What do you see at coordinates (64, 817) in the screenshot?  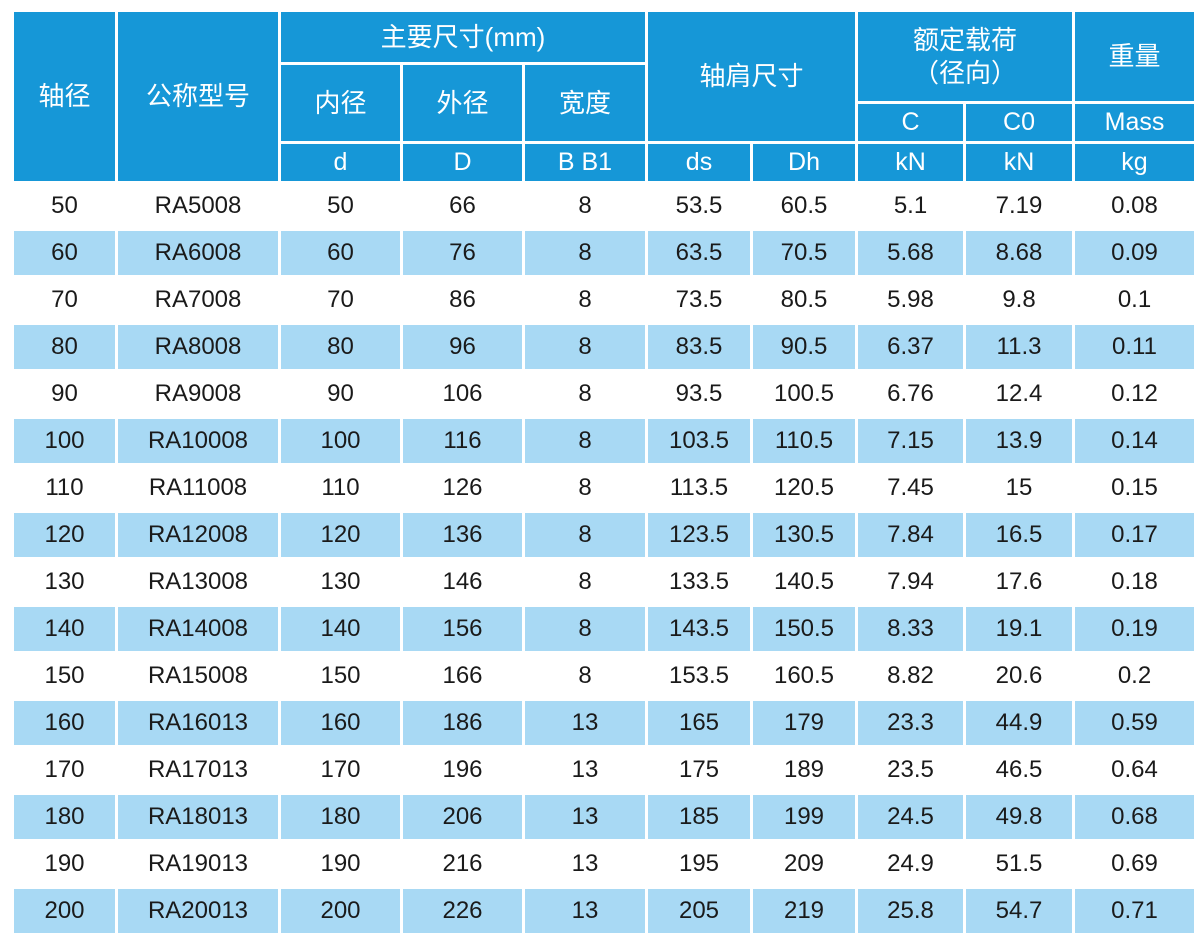 I see `table-cell-row14-col1: 180` at bounding box center [64, 817].